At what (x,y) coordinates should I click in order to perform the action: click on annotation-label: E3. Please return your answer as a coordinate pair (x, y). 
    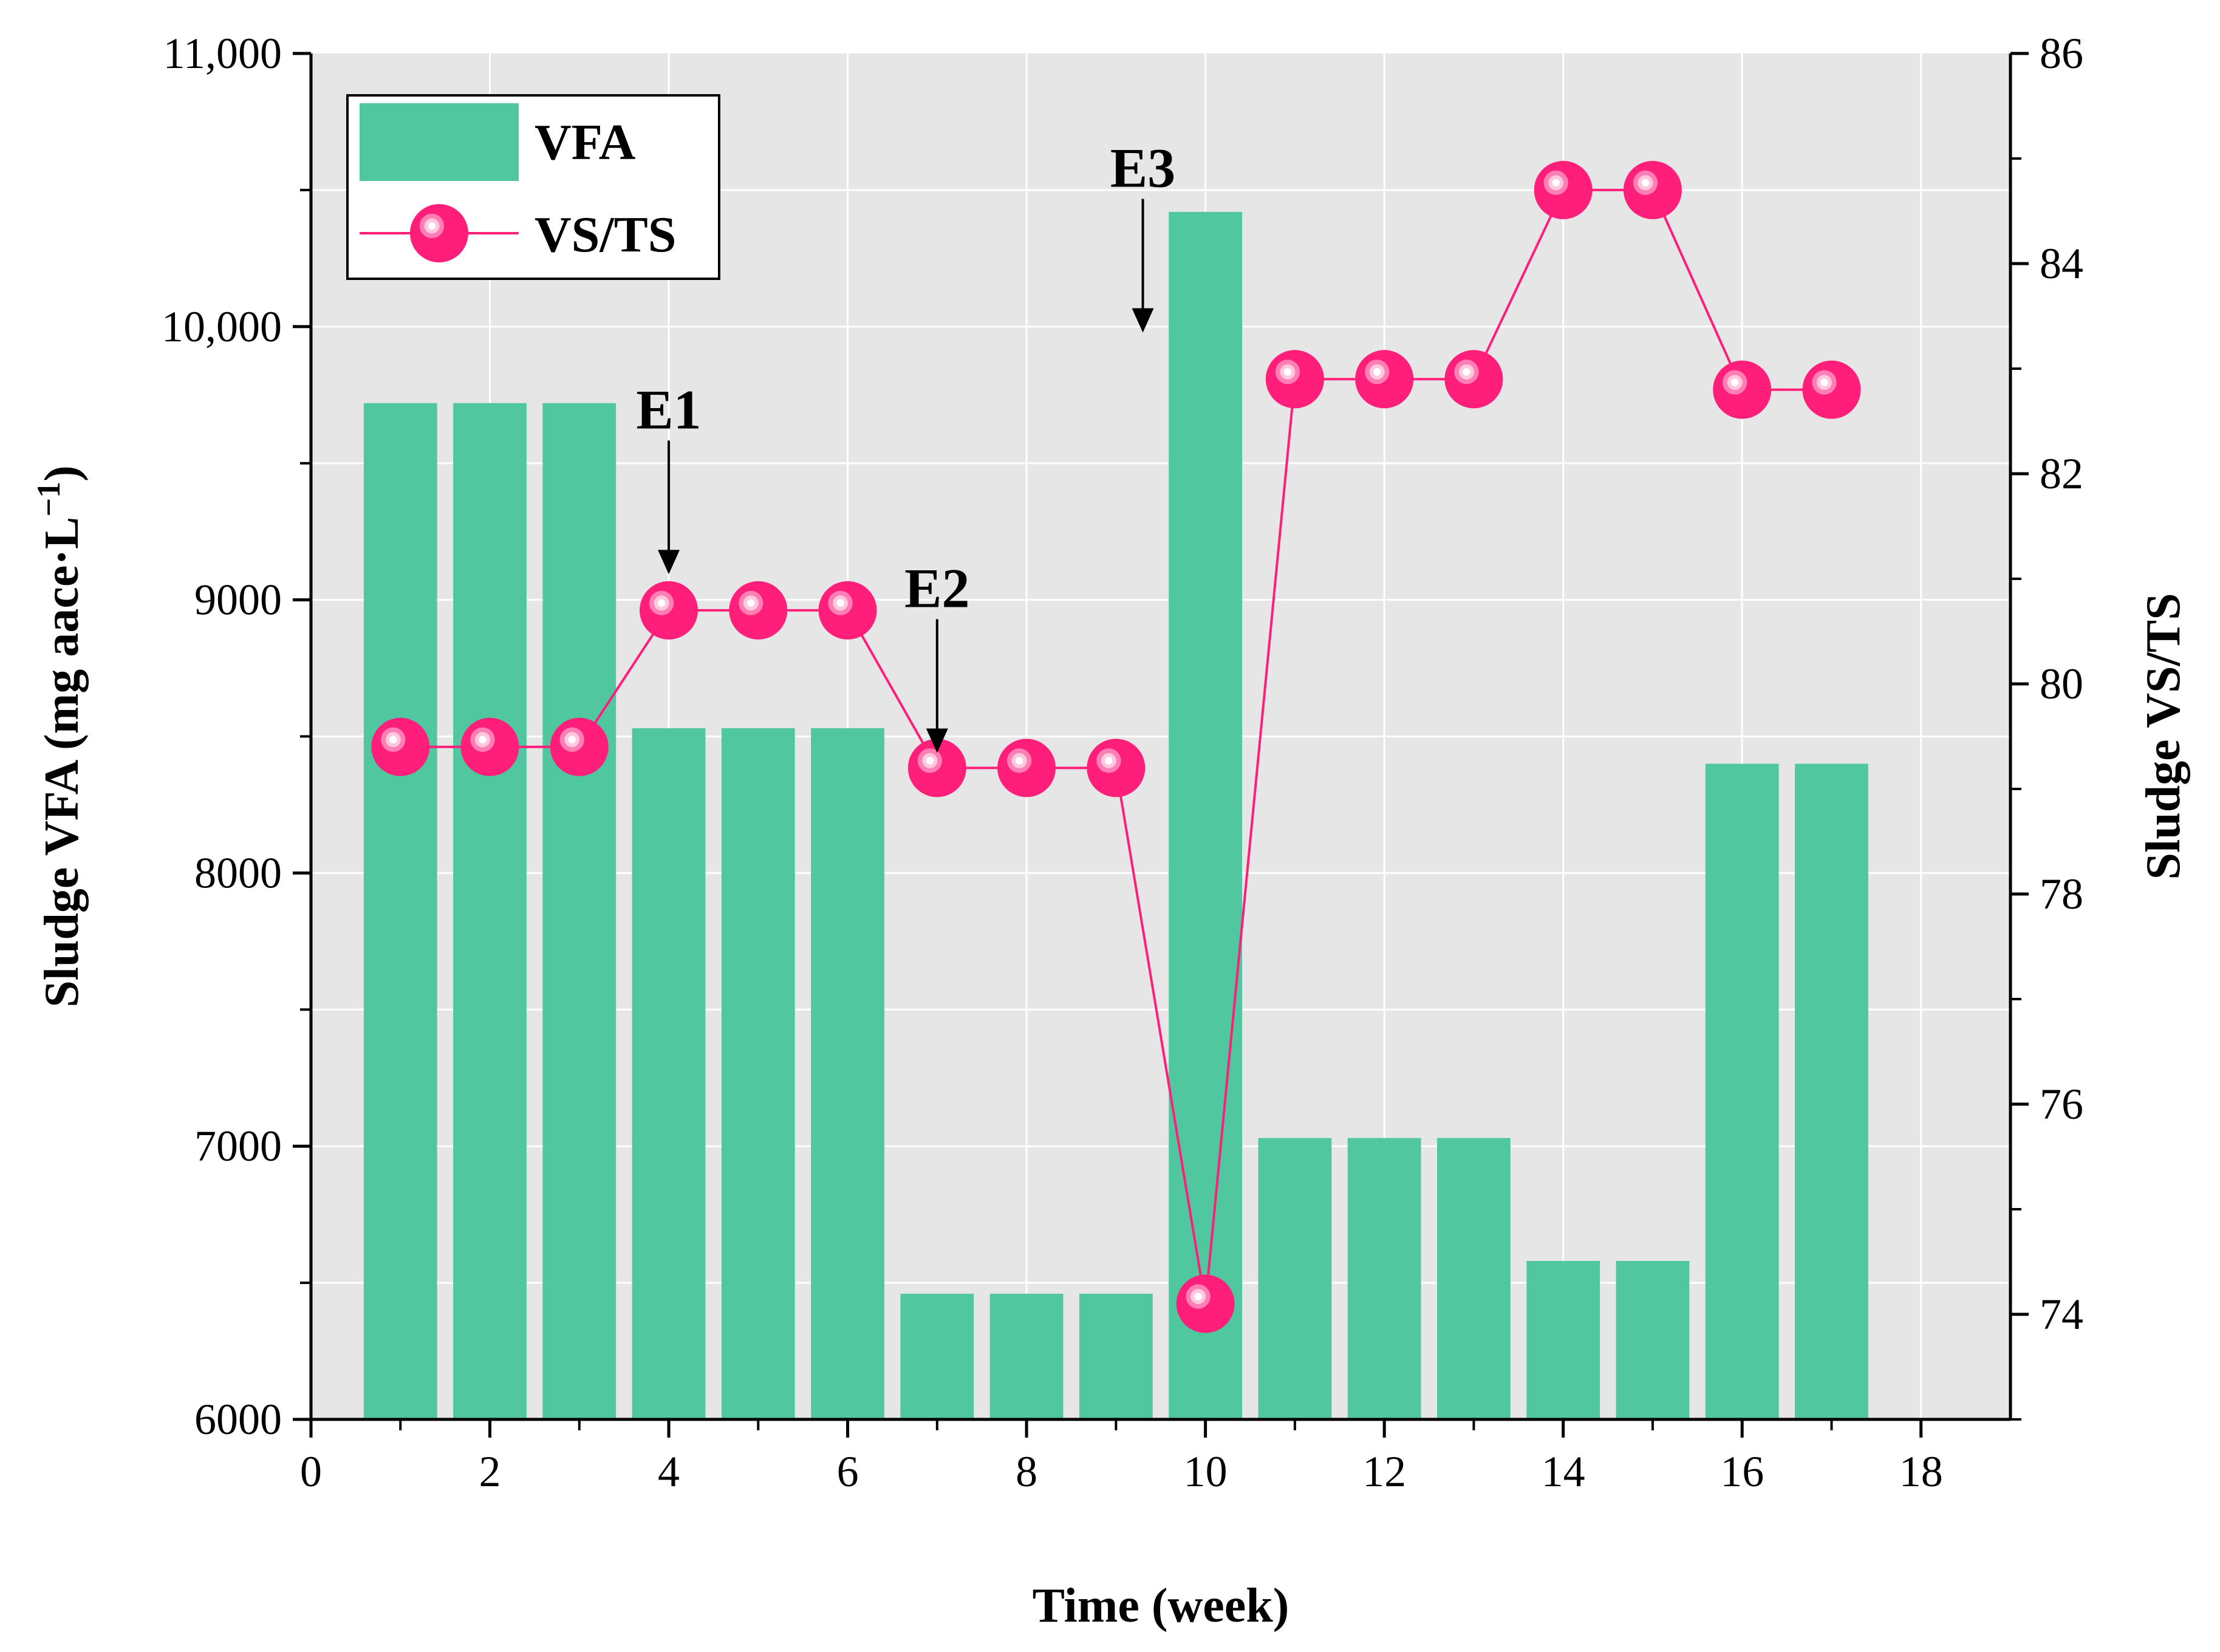
    Looking at the image, I should click on (1142, 168).